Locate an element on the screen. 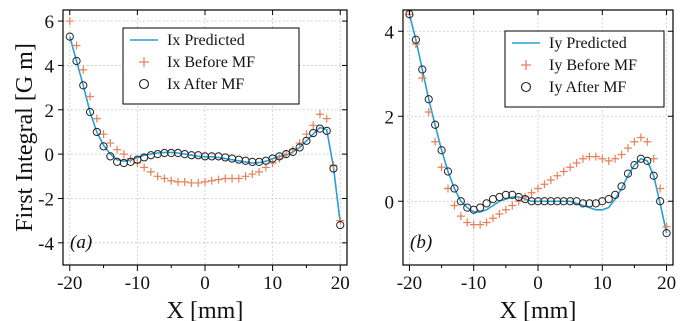 This screenshot has height=321, width=696. x-axis-title: X [mm] is located at coordinates (538, 309).